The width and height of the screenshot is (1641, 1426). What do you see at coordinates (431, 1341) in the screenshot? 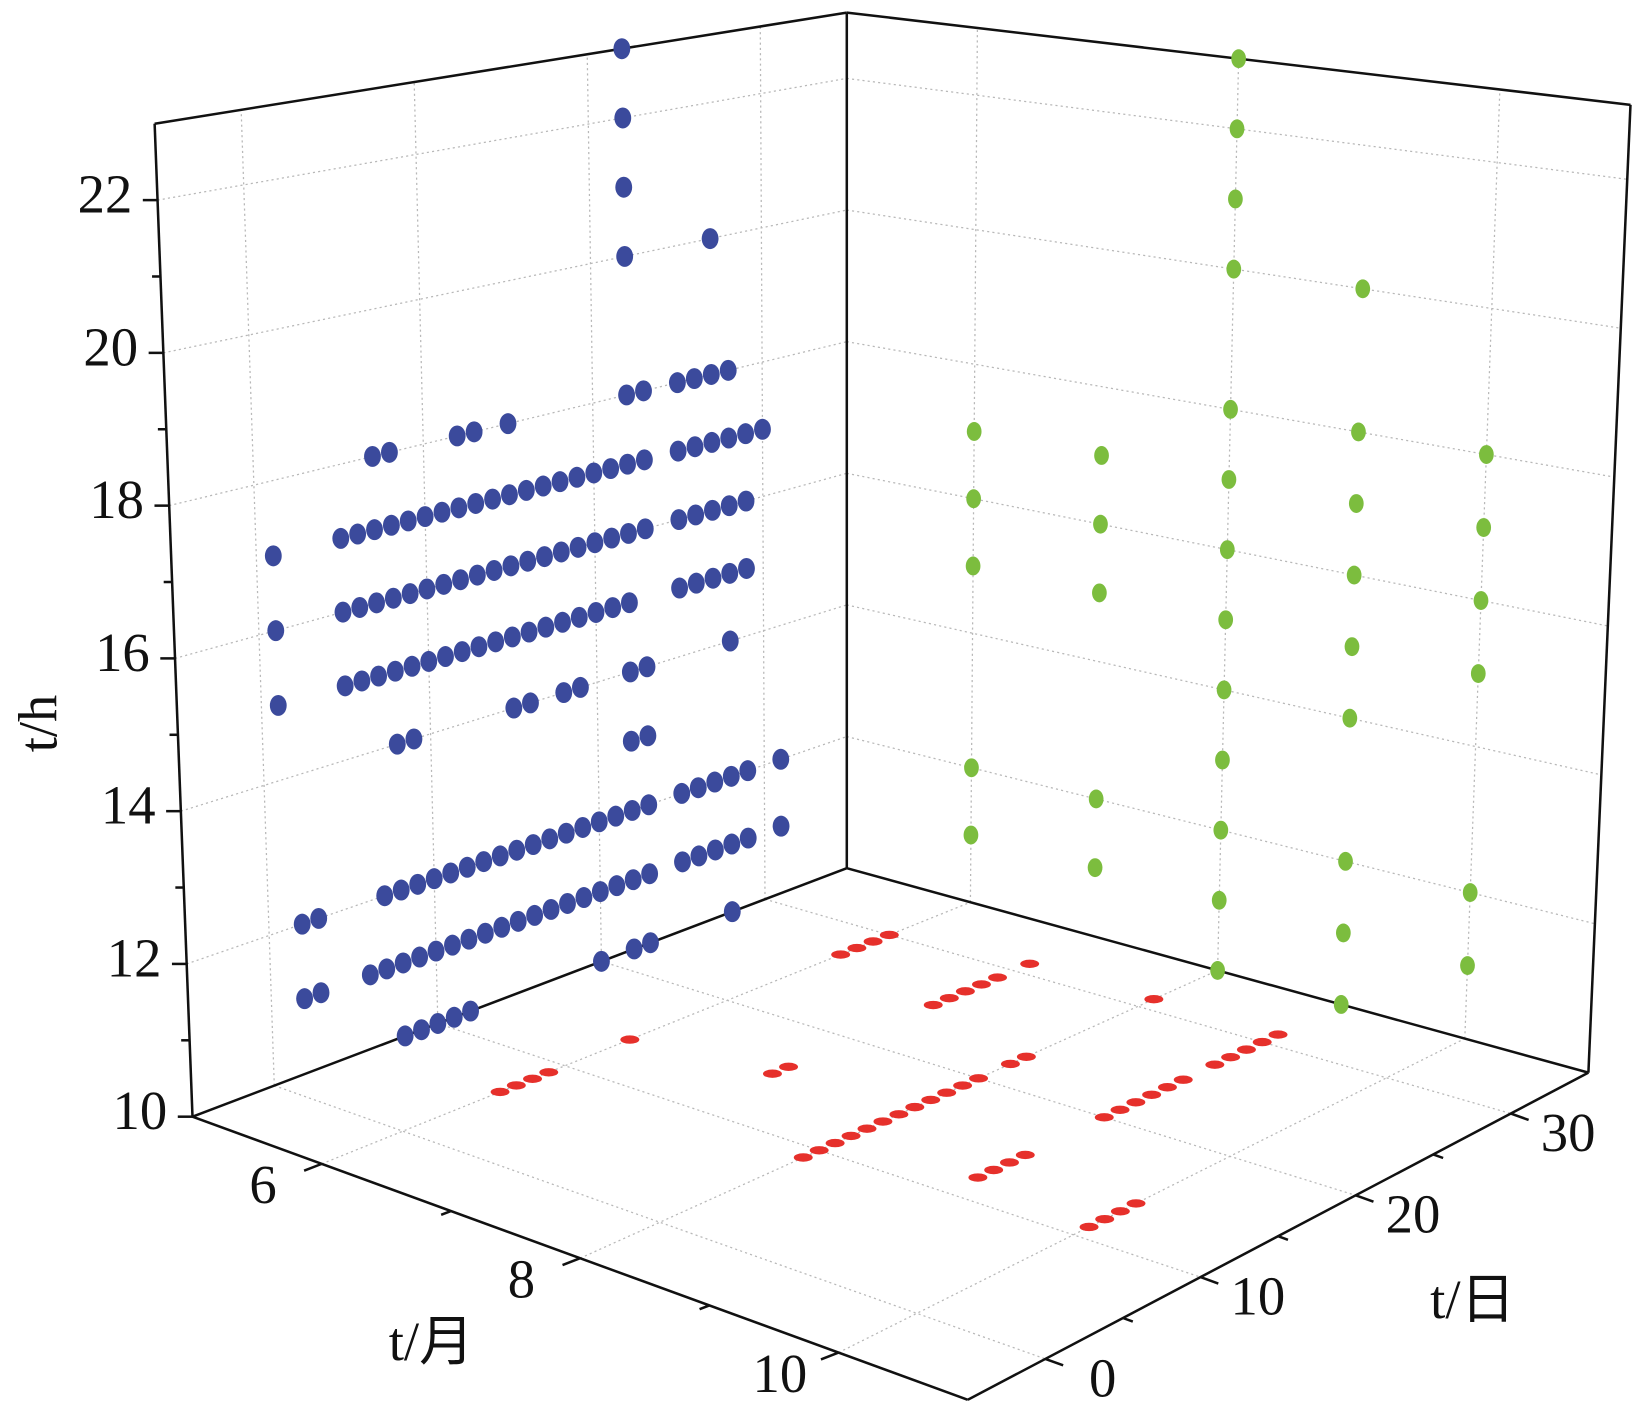
I see `x-axis-title: t/月` at bounding box center [431, 1341].